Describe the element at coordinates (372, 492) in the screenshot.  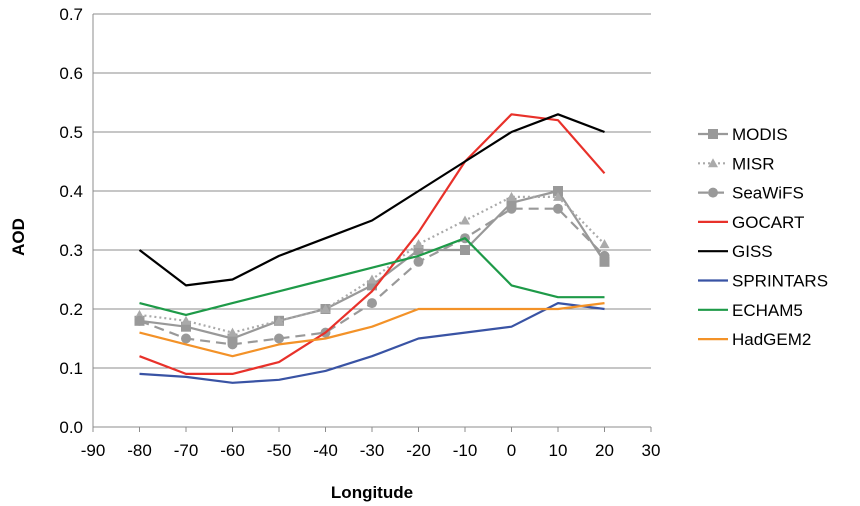
I see `x-axis-title: Longitude` at that location.